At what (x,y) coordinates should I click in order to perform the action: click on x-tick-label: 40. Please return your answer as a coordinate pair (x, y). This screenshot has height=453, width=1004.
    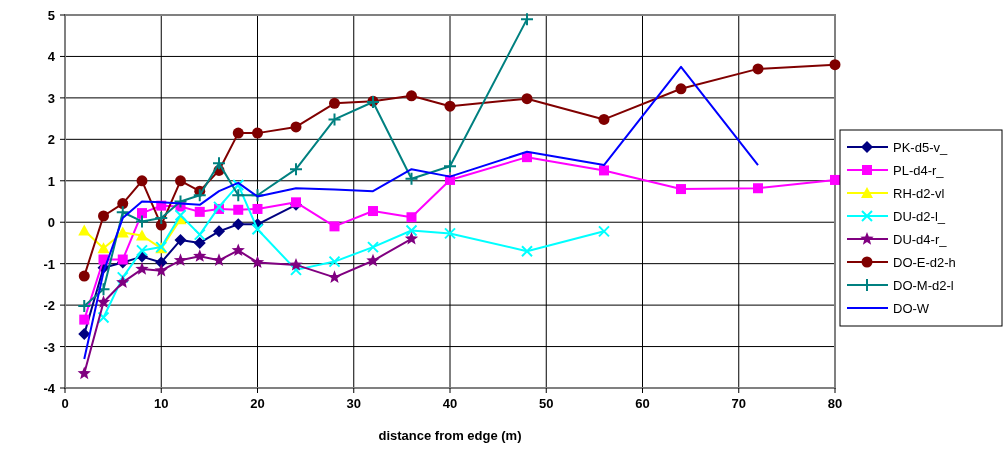
    Looking at the image, I should click on (450, 403).